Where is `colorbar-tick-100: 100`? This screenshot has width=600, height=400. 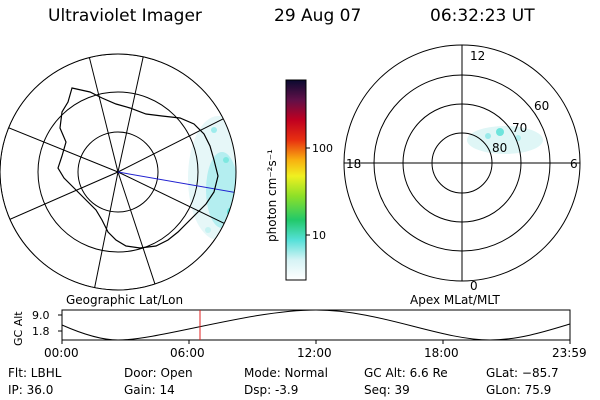
colorbar-tick-100: 100 is located at coordinates (322, 148).